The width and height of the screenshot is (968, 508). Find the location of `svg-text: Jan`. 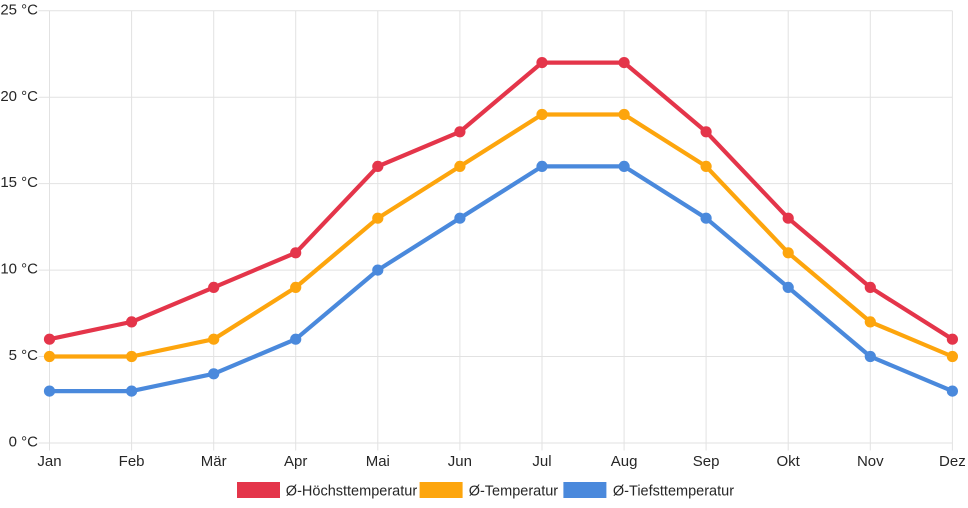

svg-text: Jan is located at coordinates (49, 461).